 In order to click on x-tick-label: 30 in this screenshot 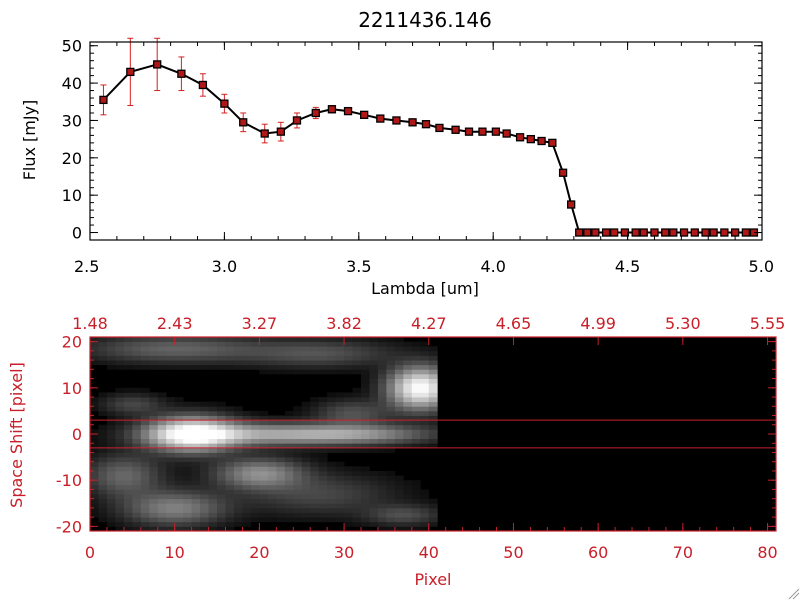, I will do `click(344, 552)`.